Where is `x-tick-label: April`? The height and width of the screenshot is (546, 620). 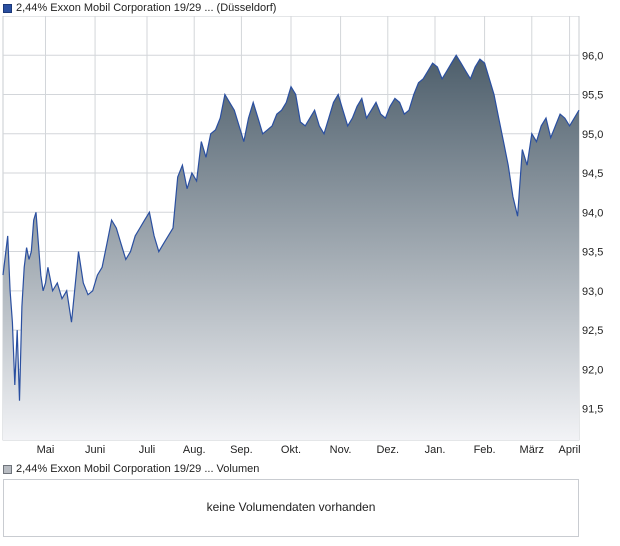
x-tick-label: April is located at coordinates (570, 450).